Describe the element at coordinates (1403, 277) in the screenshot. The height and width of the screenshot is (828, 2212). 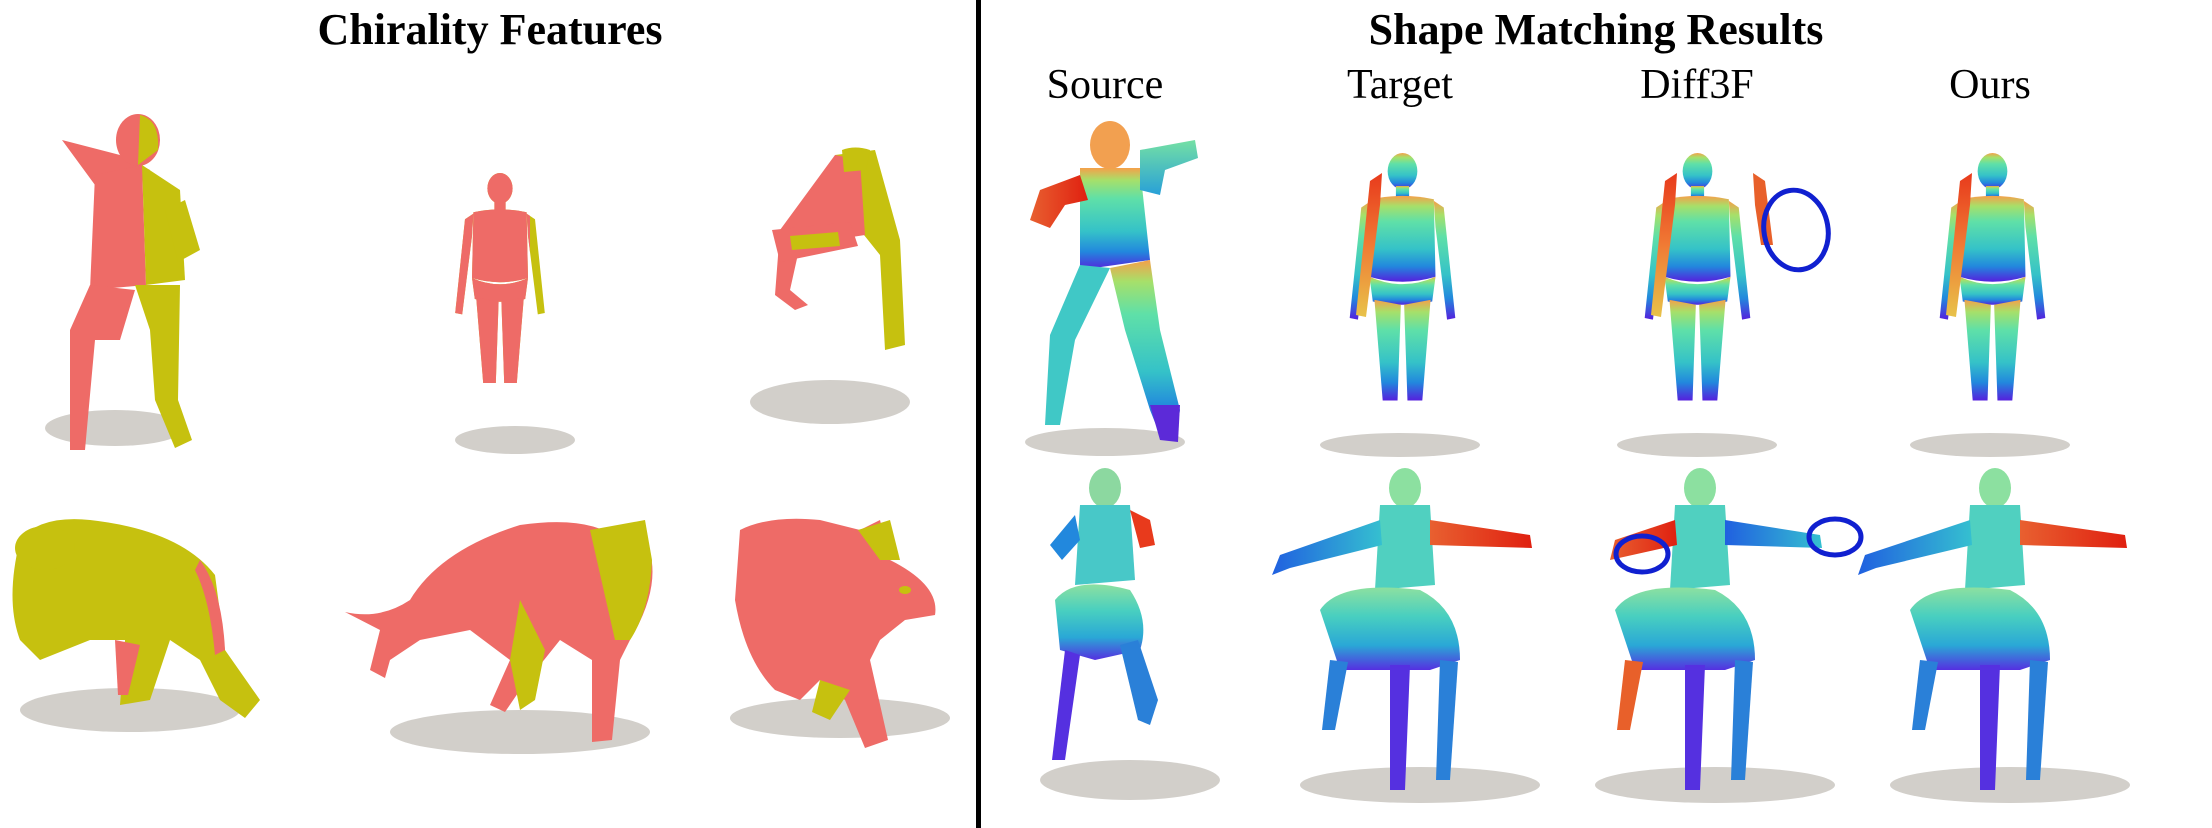
I see `match-target-human` at that location.